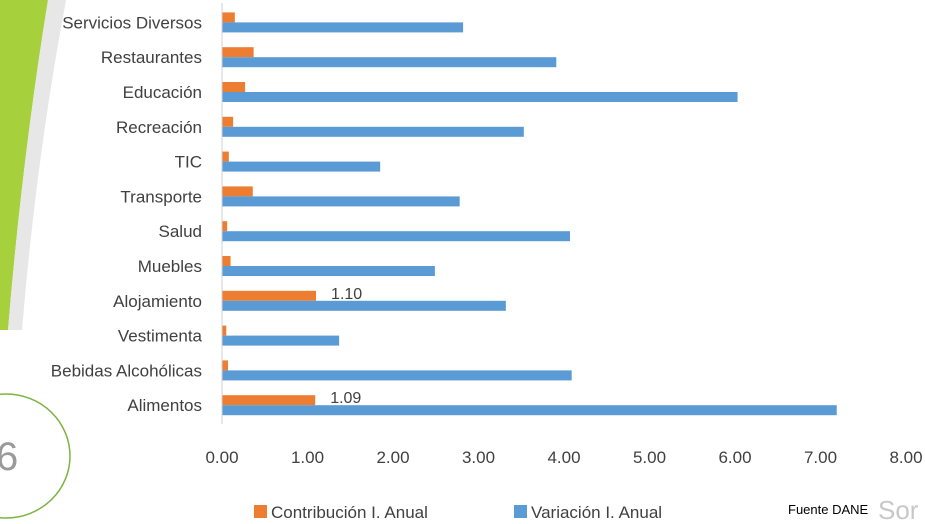  What do you see at coordinates (480, 97) in the screenshot?
I see `bar-variacion-i-anual-educacion` at bounding box center [480, 97].